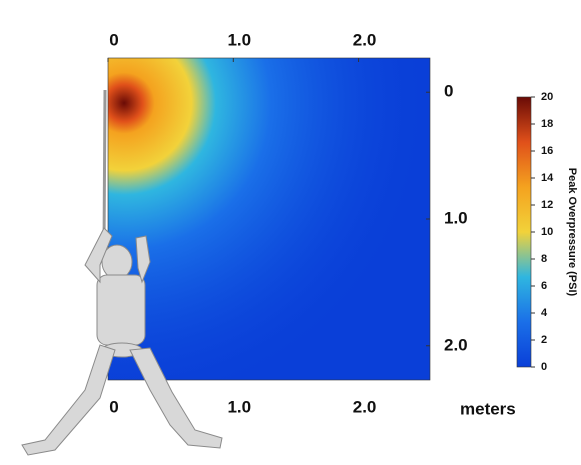 Image resolution: width=581 pixels, height=465 pixels. Describe the element at coordinates (239, 39) in the screenshot. I see `x-tick-label-top: 1.0` at that location.